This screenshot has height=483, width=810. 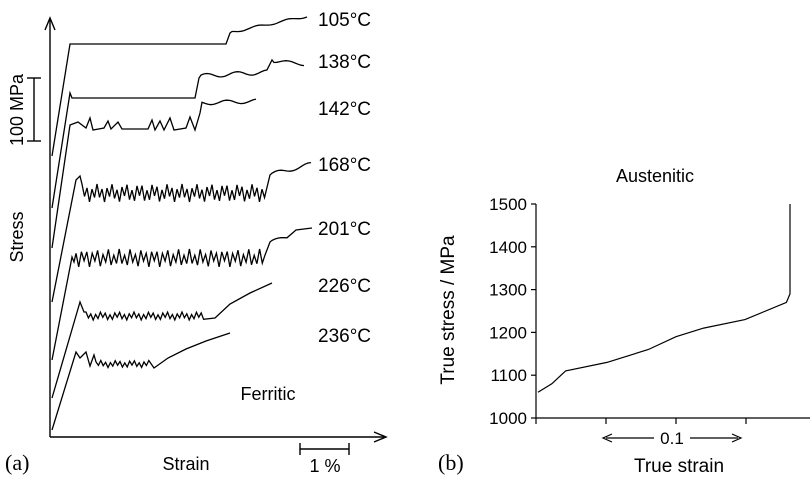 I want to click on austenitic-curve, so click(x=664, y=298).